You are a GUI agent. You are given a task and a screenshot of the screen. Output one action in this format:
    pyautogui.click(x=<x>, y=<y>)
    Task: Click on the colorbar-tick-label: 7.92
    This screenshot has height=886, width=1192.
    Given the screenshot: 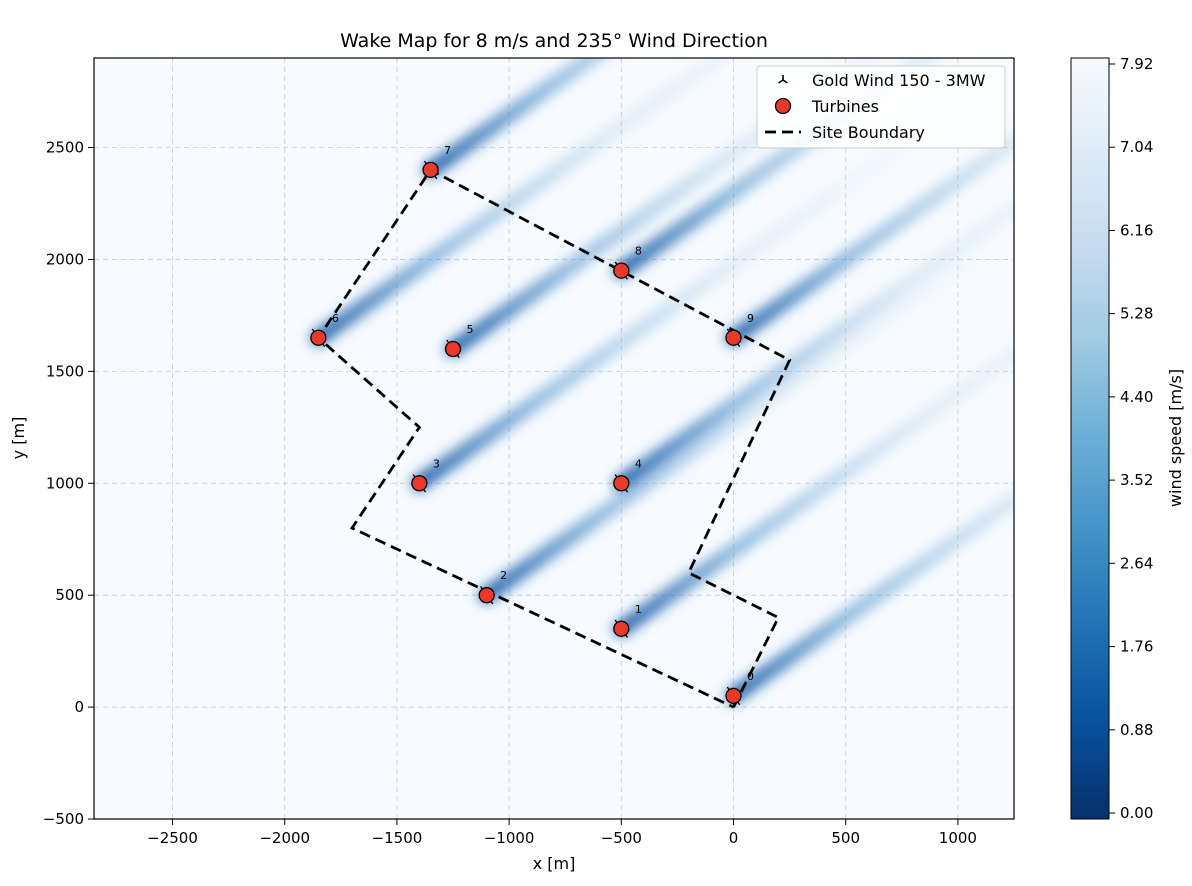 What is the action you would take?
    pyautogui.click(x=1136, y=64)
    